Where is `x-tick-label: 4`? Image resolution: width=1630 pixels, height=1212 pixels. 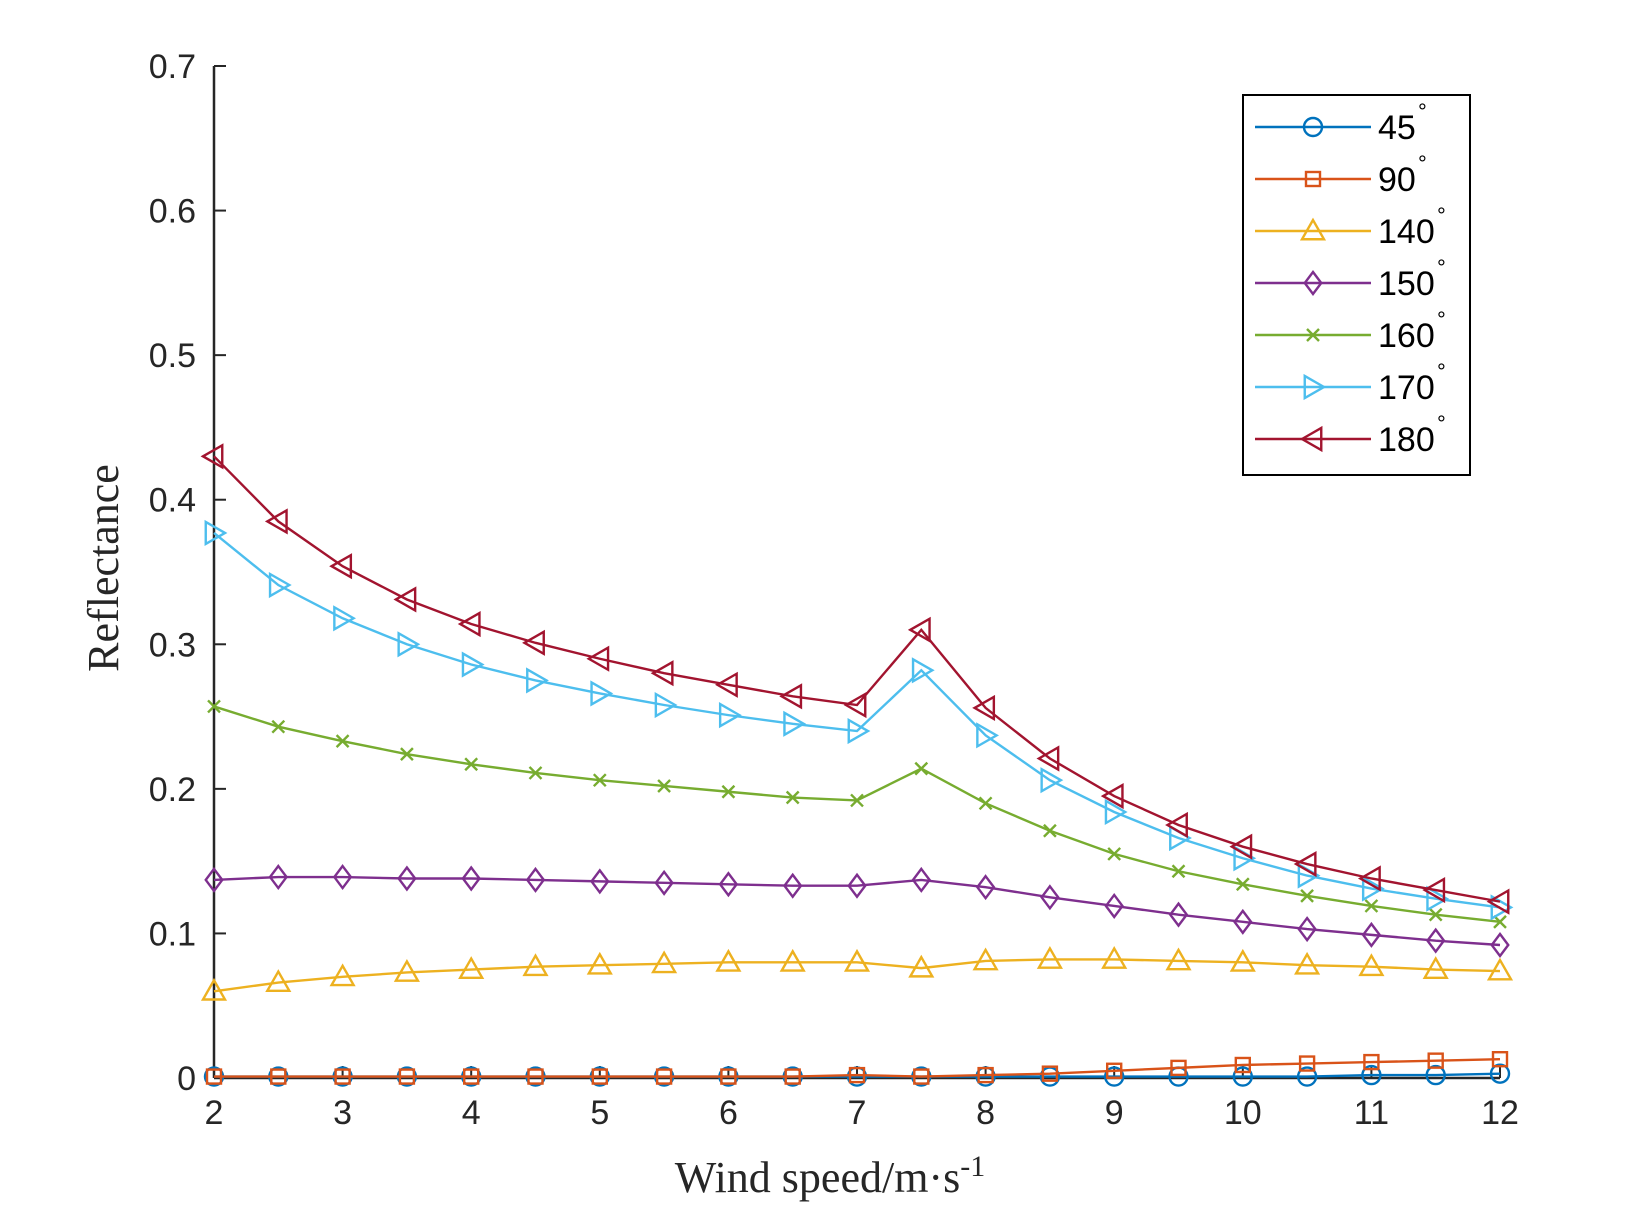 x-tick-label: 4 is located at coordinates (471, 1113).